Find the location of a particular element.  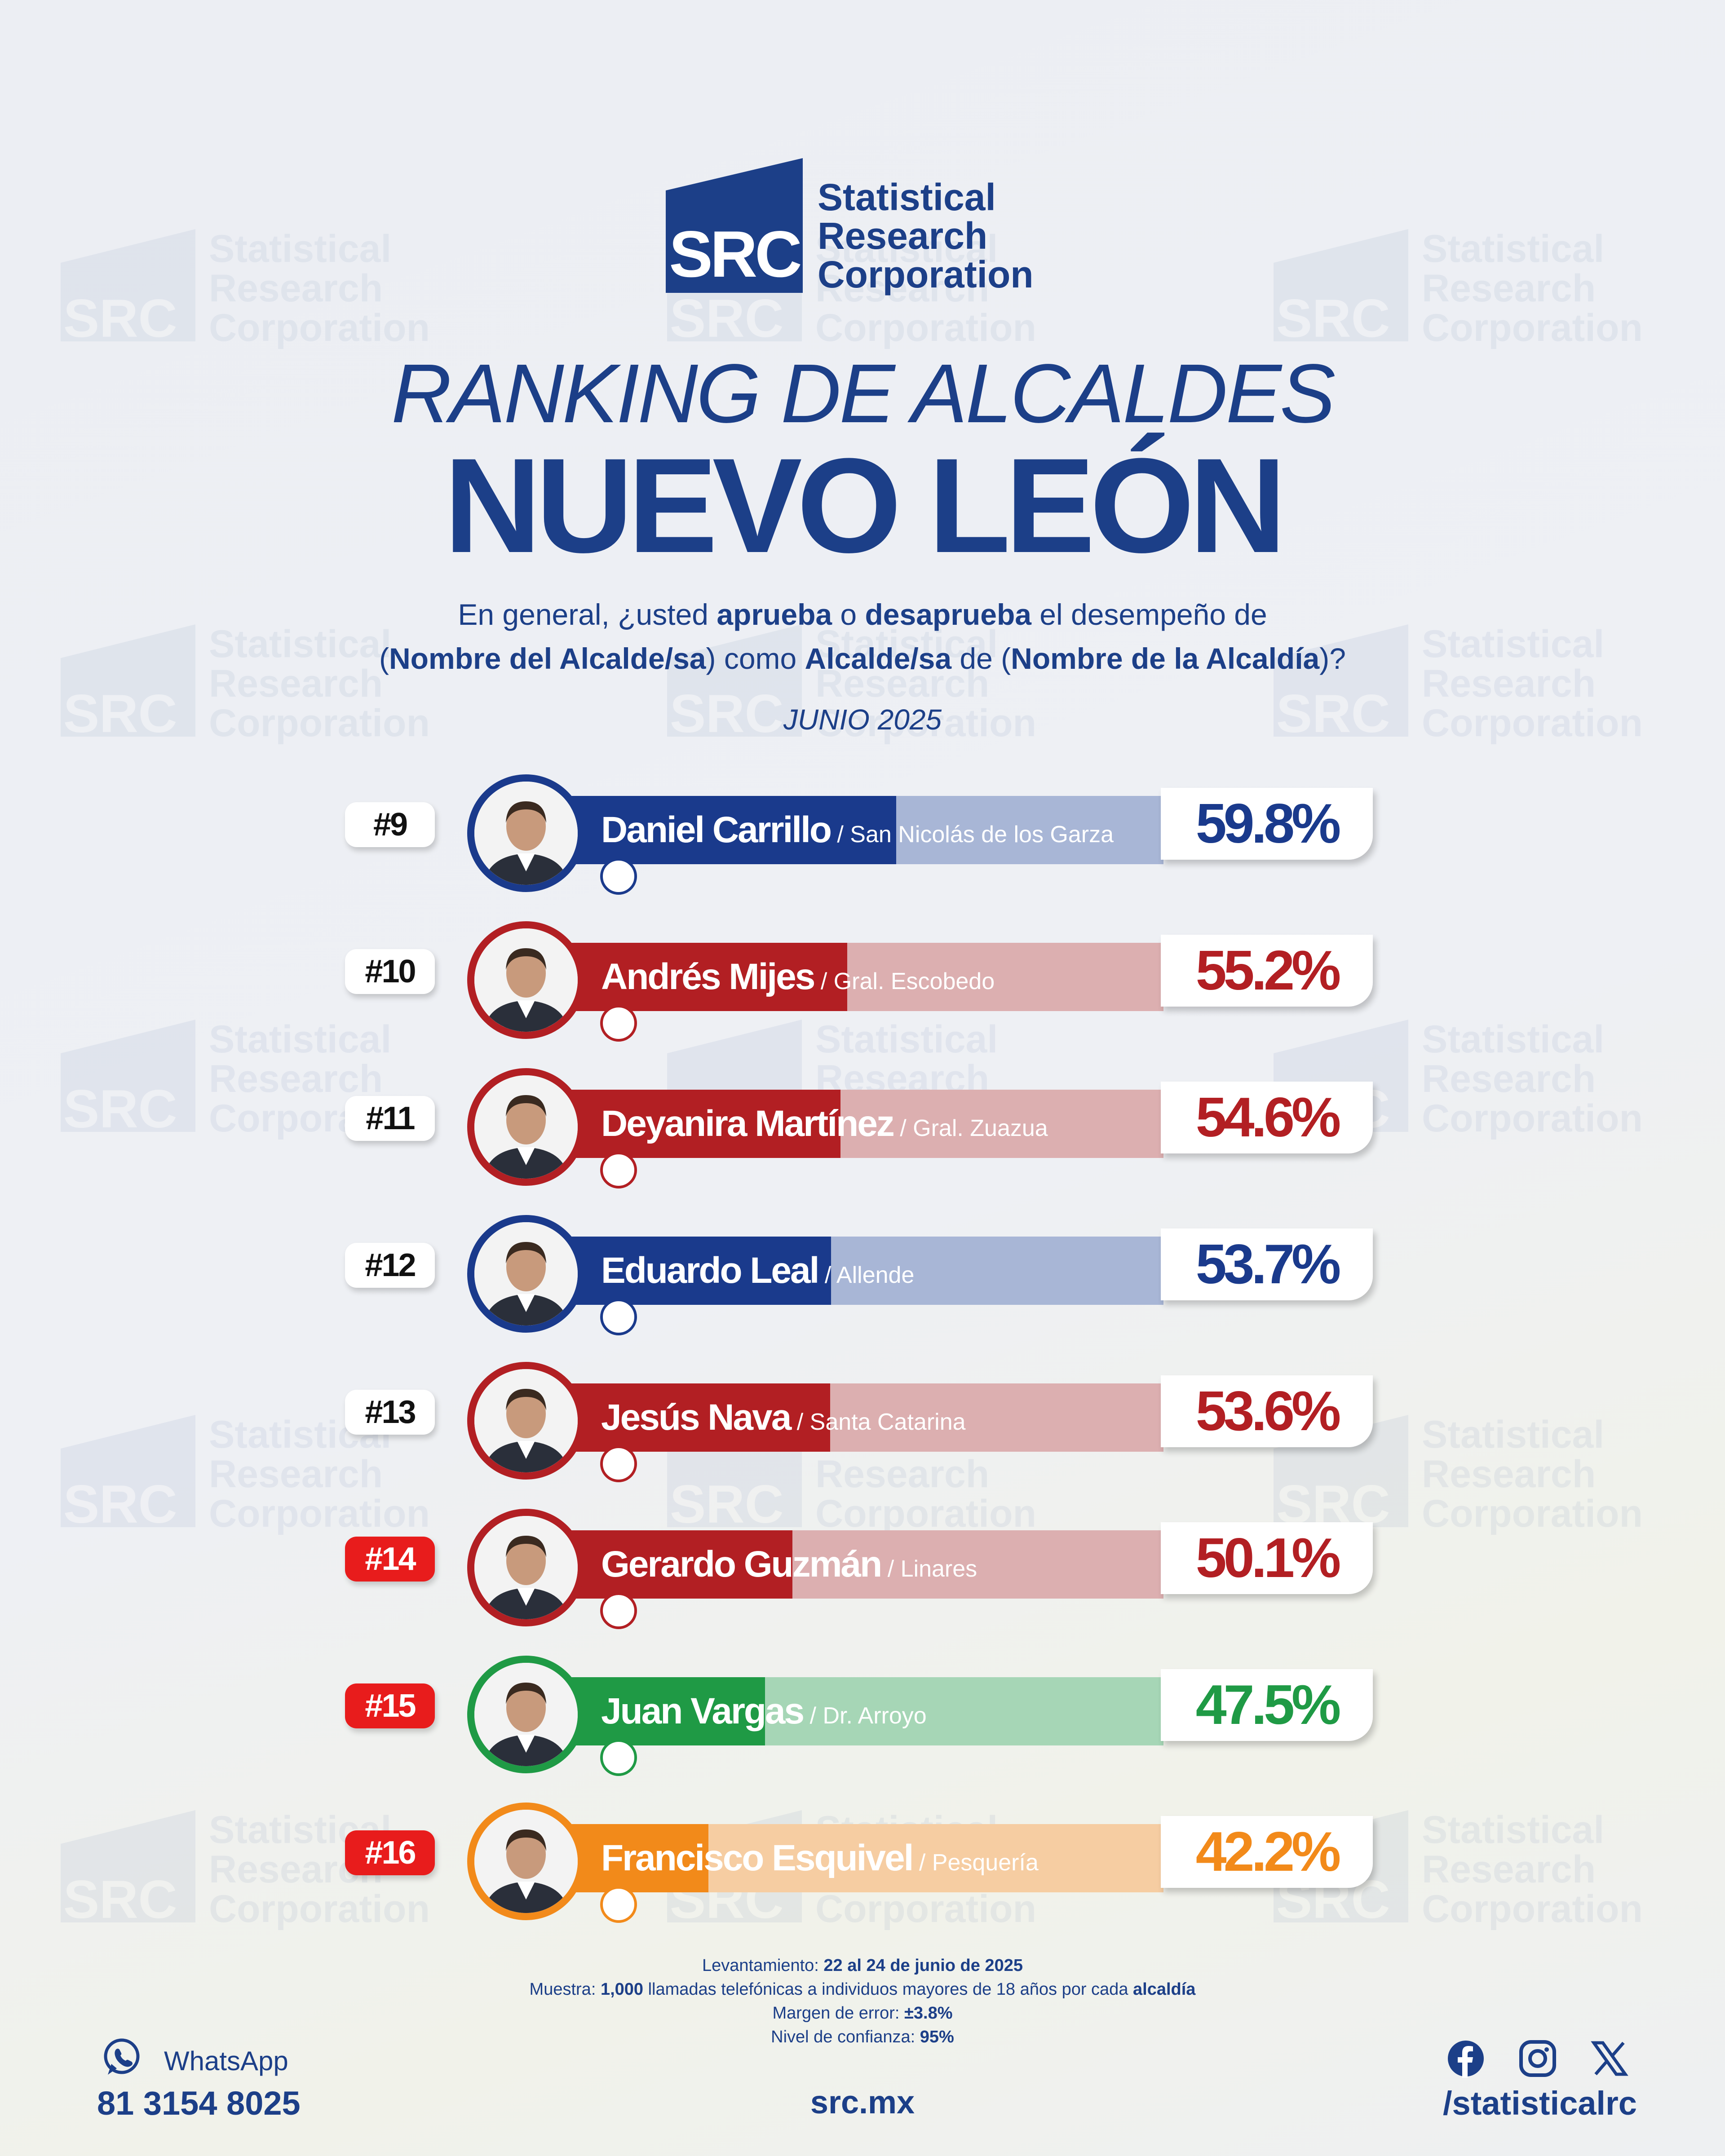

approval-value: 50.1% is located at coordinates (1267, 1558).